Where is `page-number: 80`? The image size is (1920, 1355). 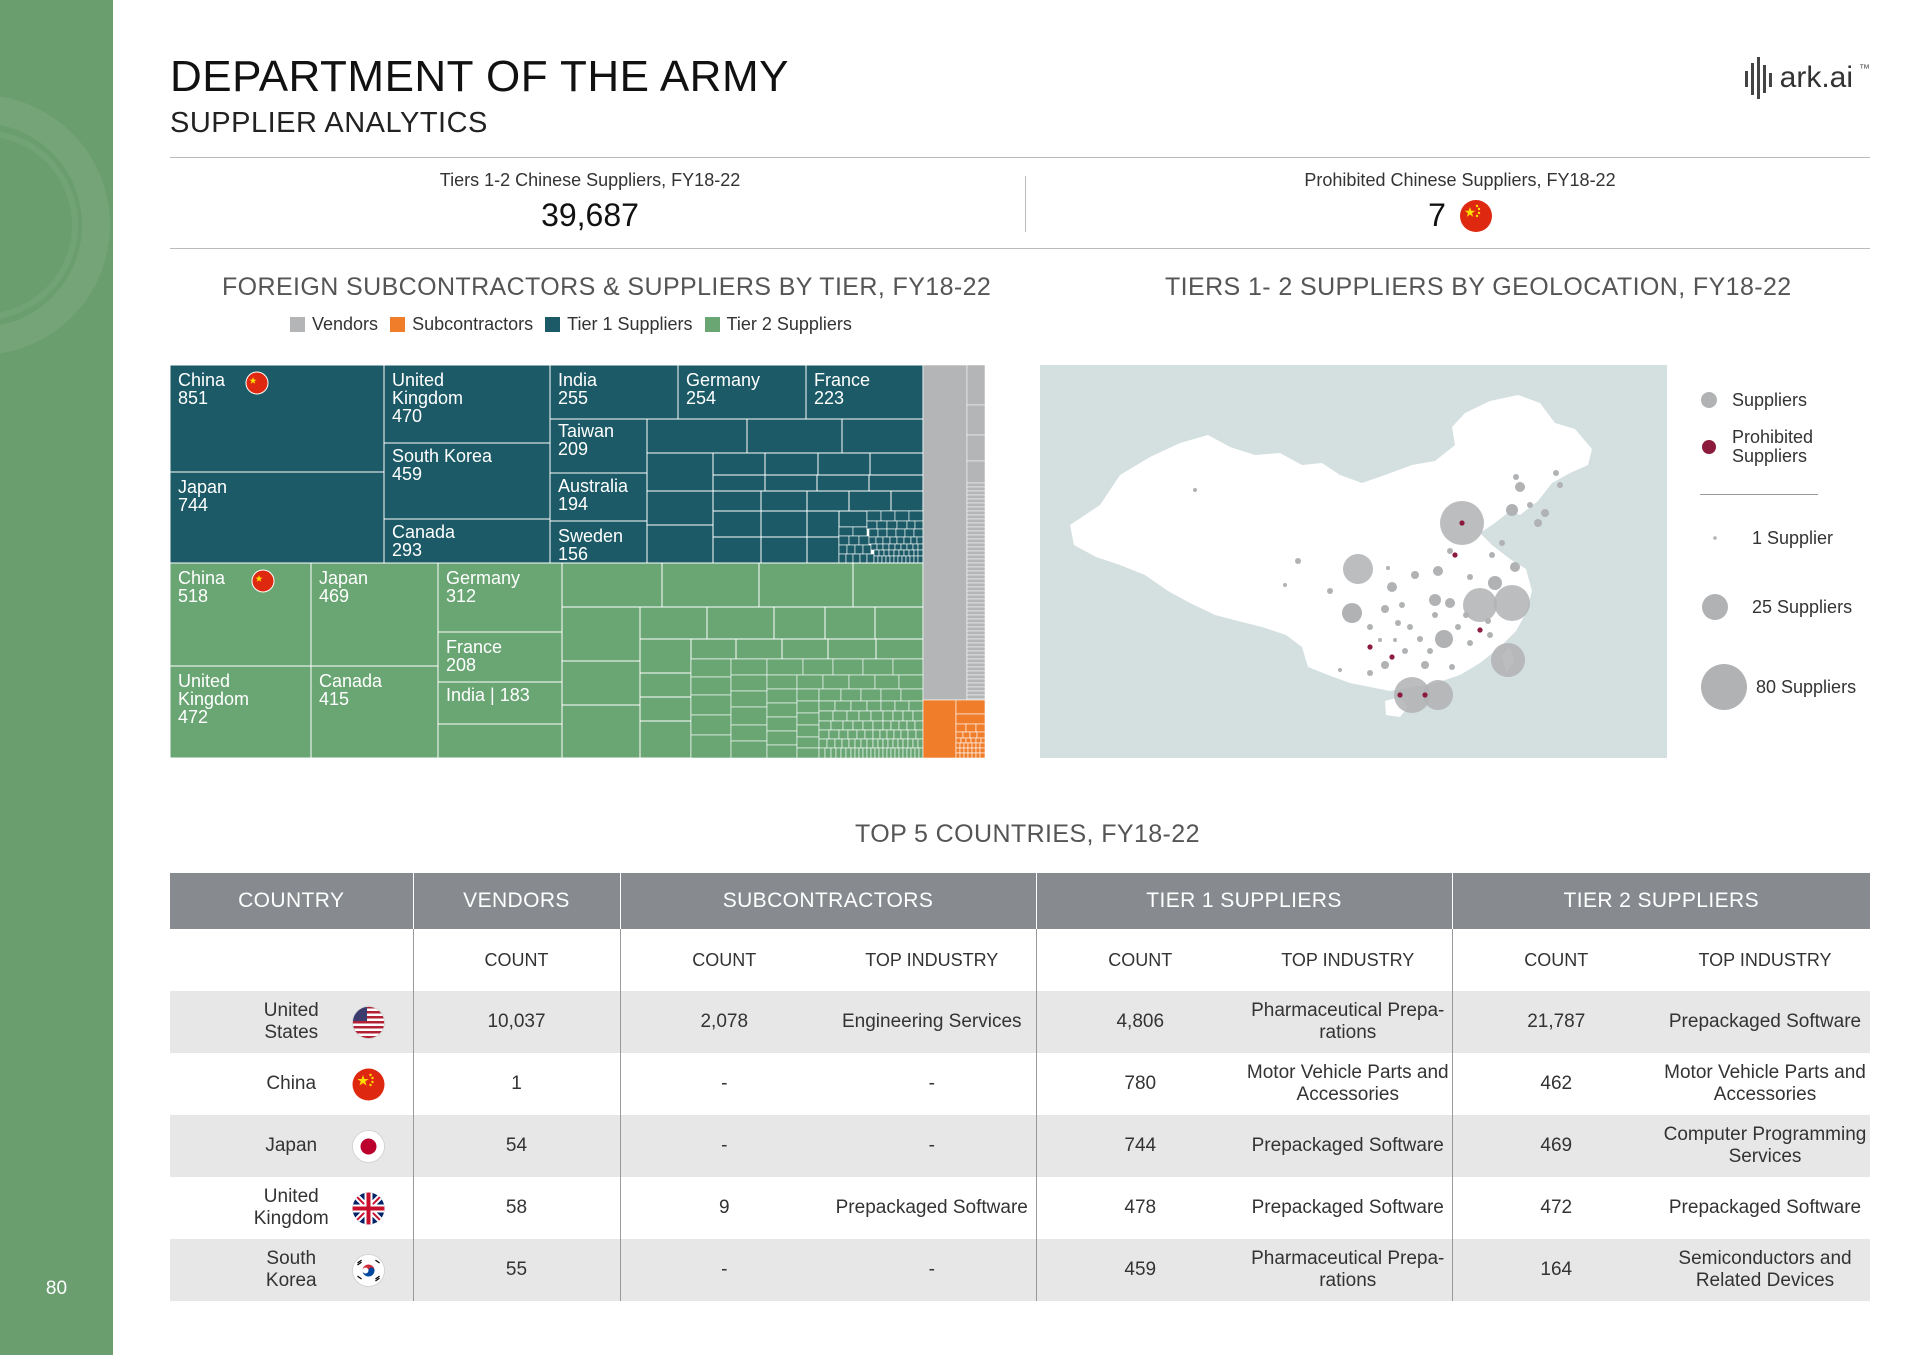 page-number: 80 is located at coordinates (56, 1288).